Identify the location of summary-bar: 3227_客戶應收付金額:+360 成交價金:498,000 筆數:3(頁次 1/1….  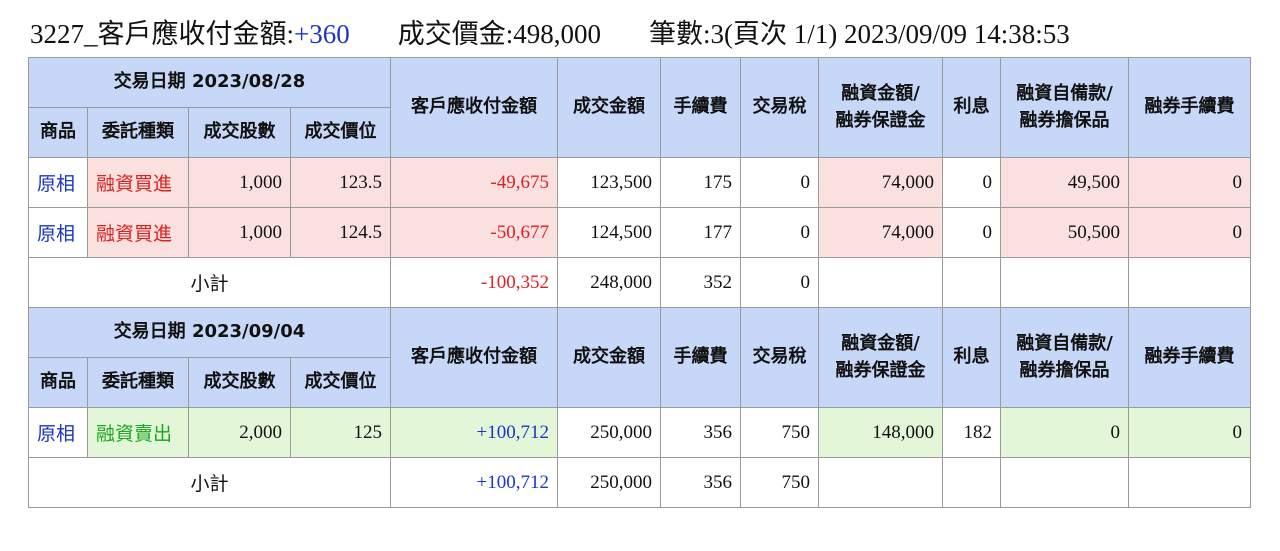
(550, 31).